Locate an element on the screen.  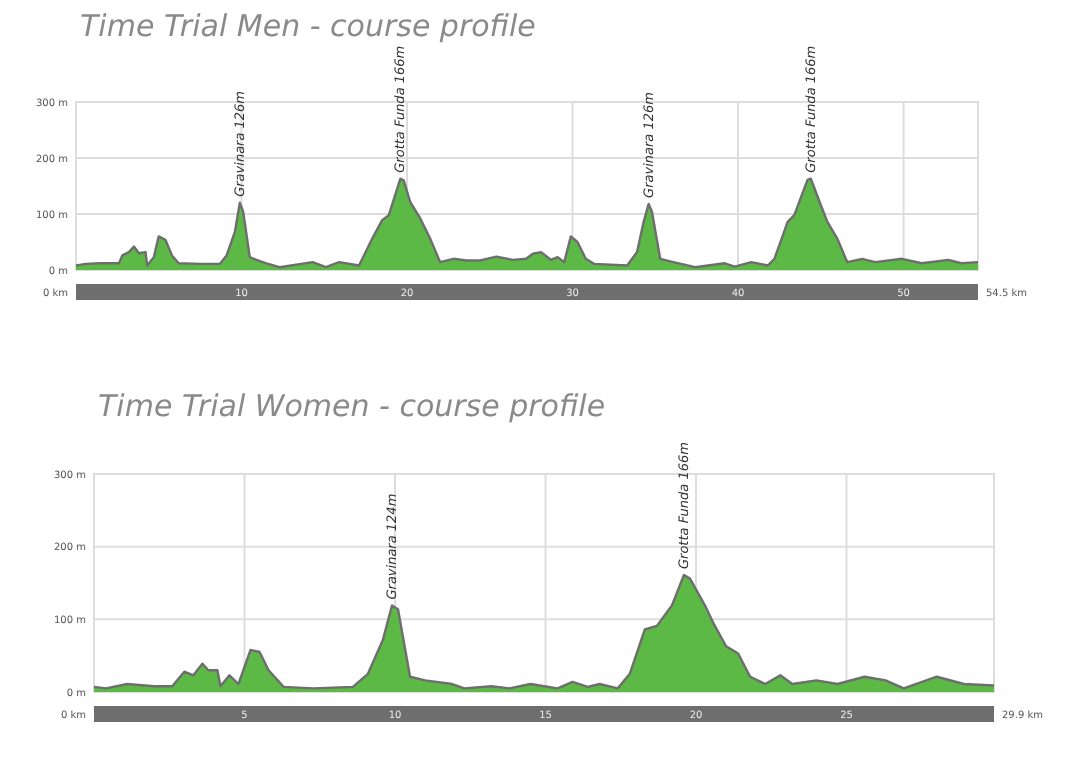
chart-title: Time Trial Women - course profile is located at coordinates (352, 406).